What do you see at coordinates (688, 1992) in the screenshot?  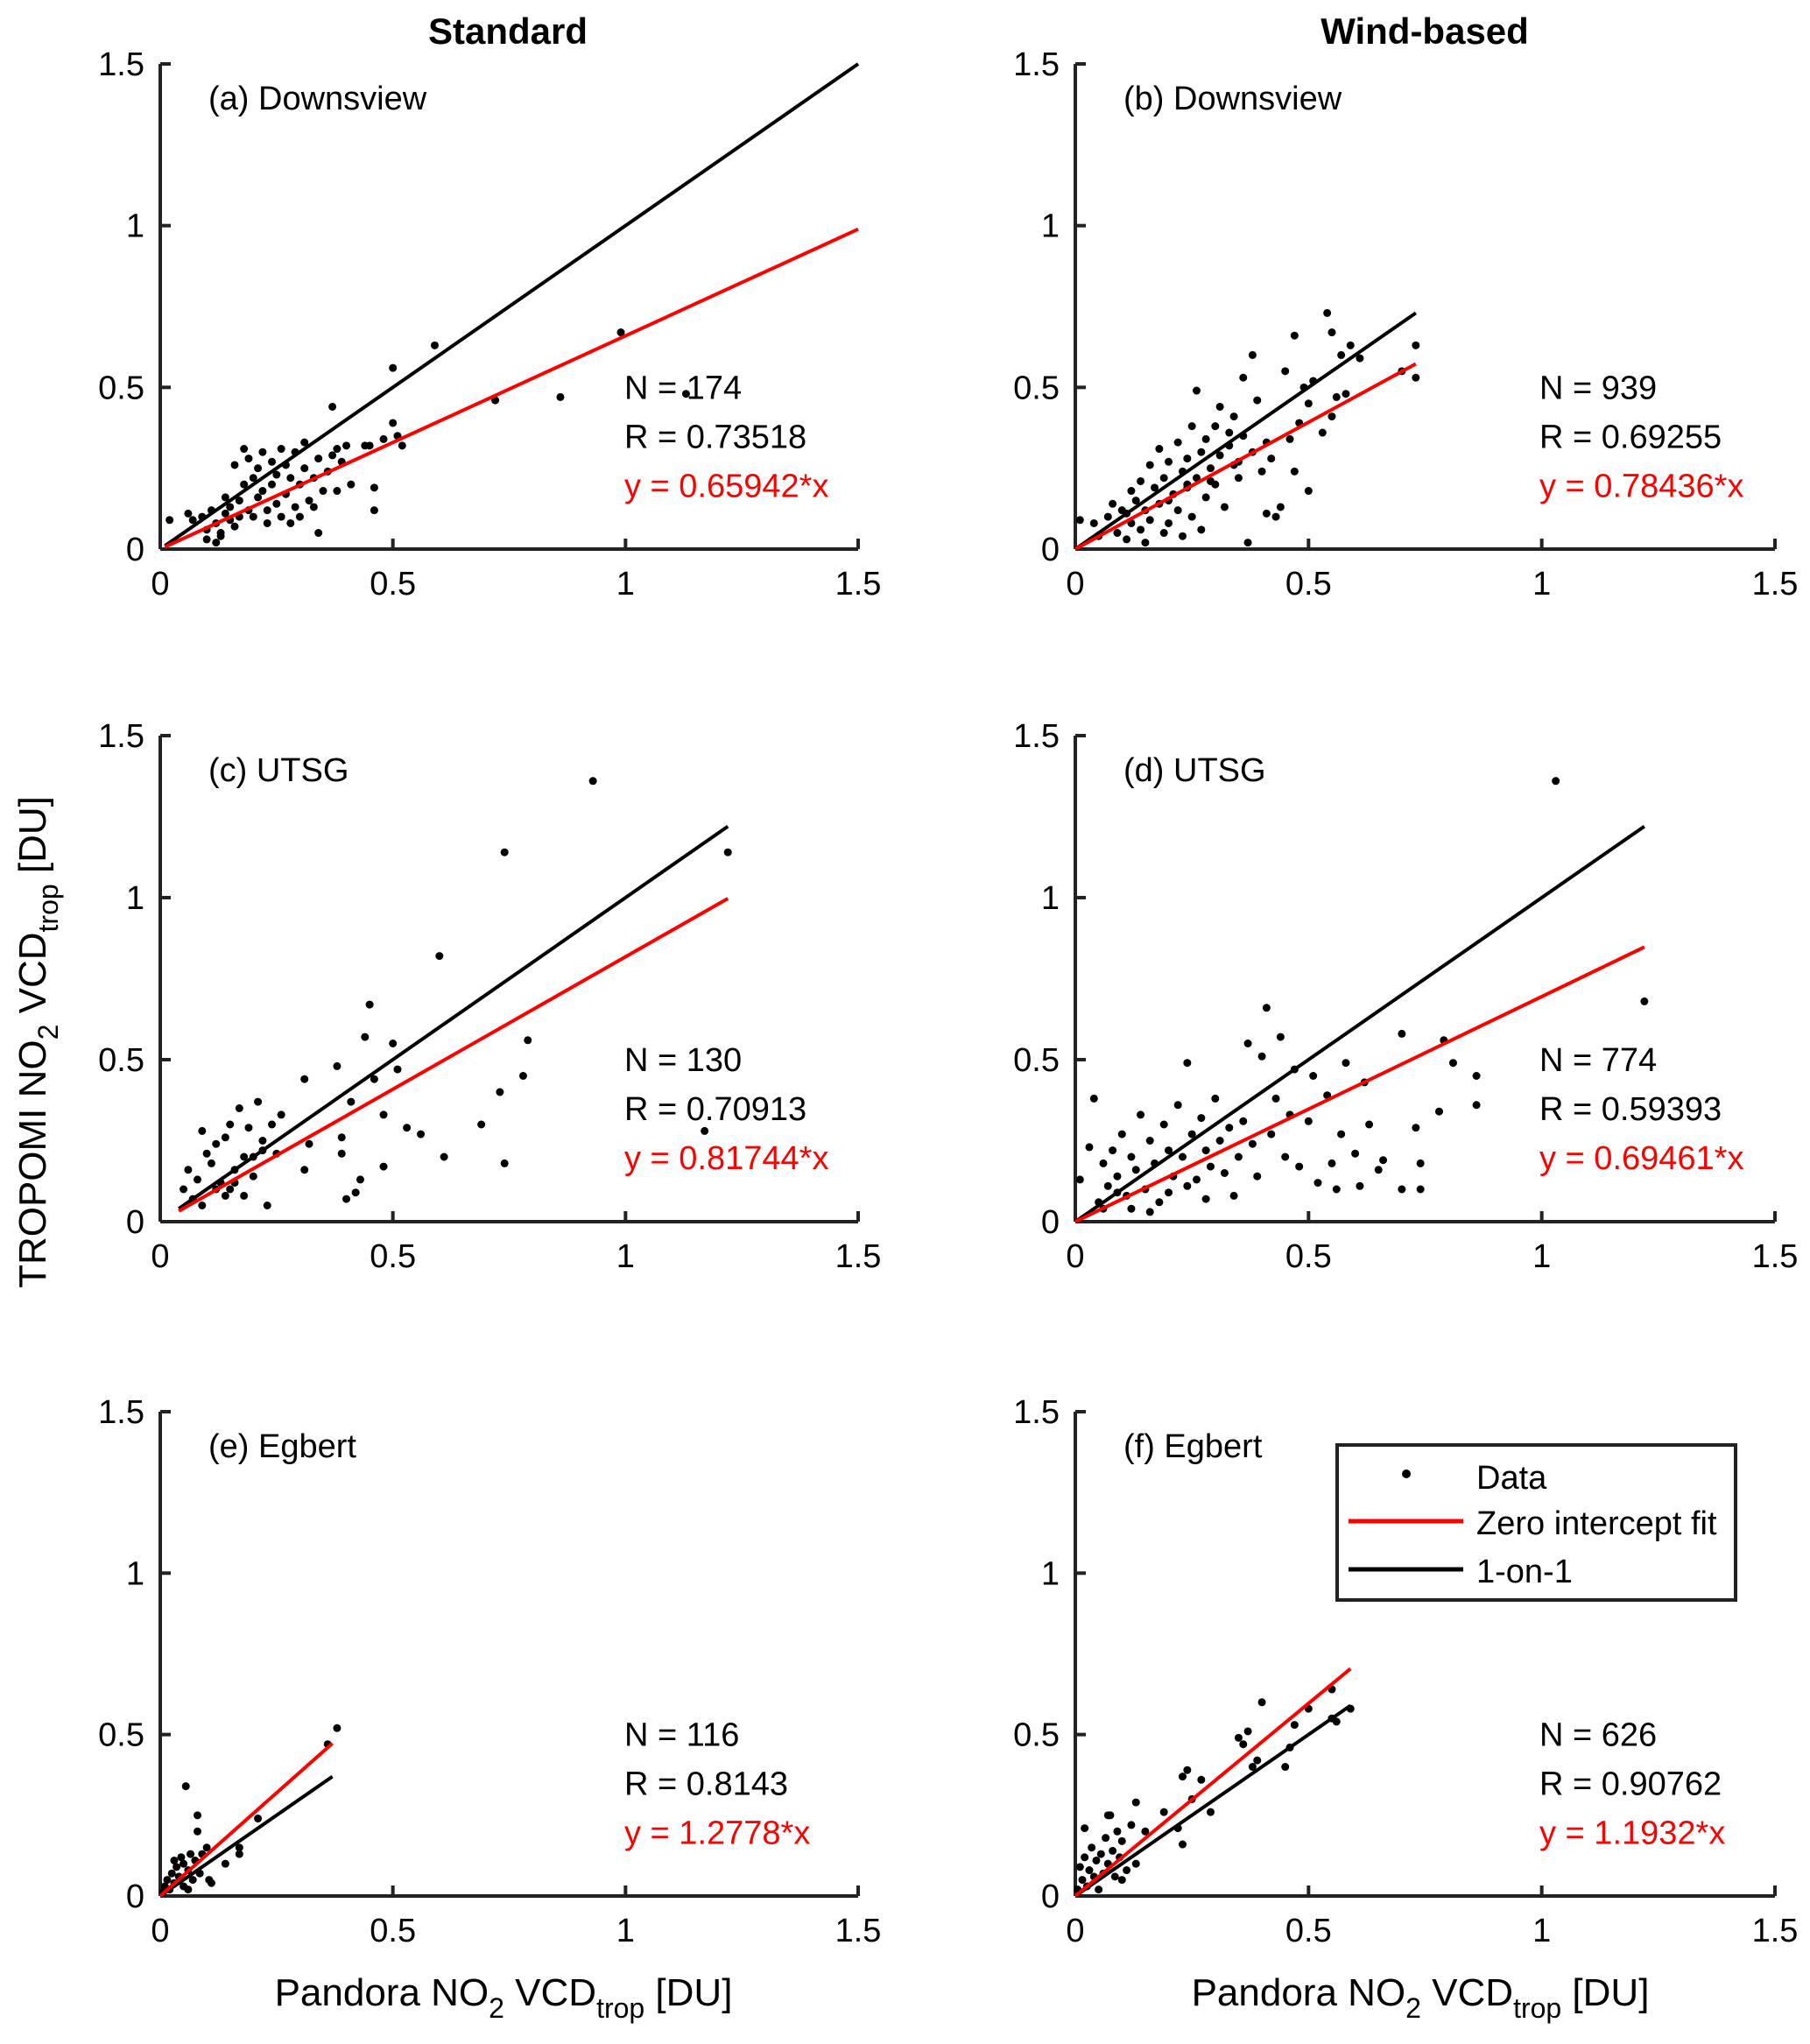 I see `x-axis-label-tail: [DU]` at bounding box center [688, 1992].